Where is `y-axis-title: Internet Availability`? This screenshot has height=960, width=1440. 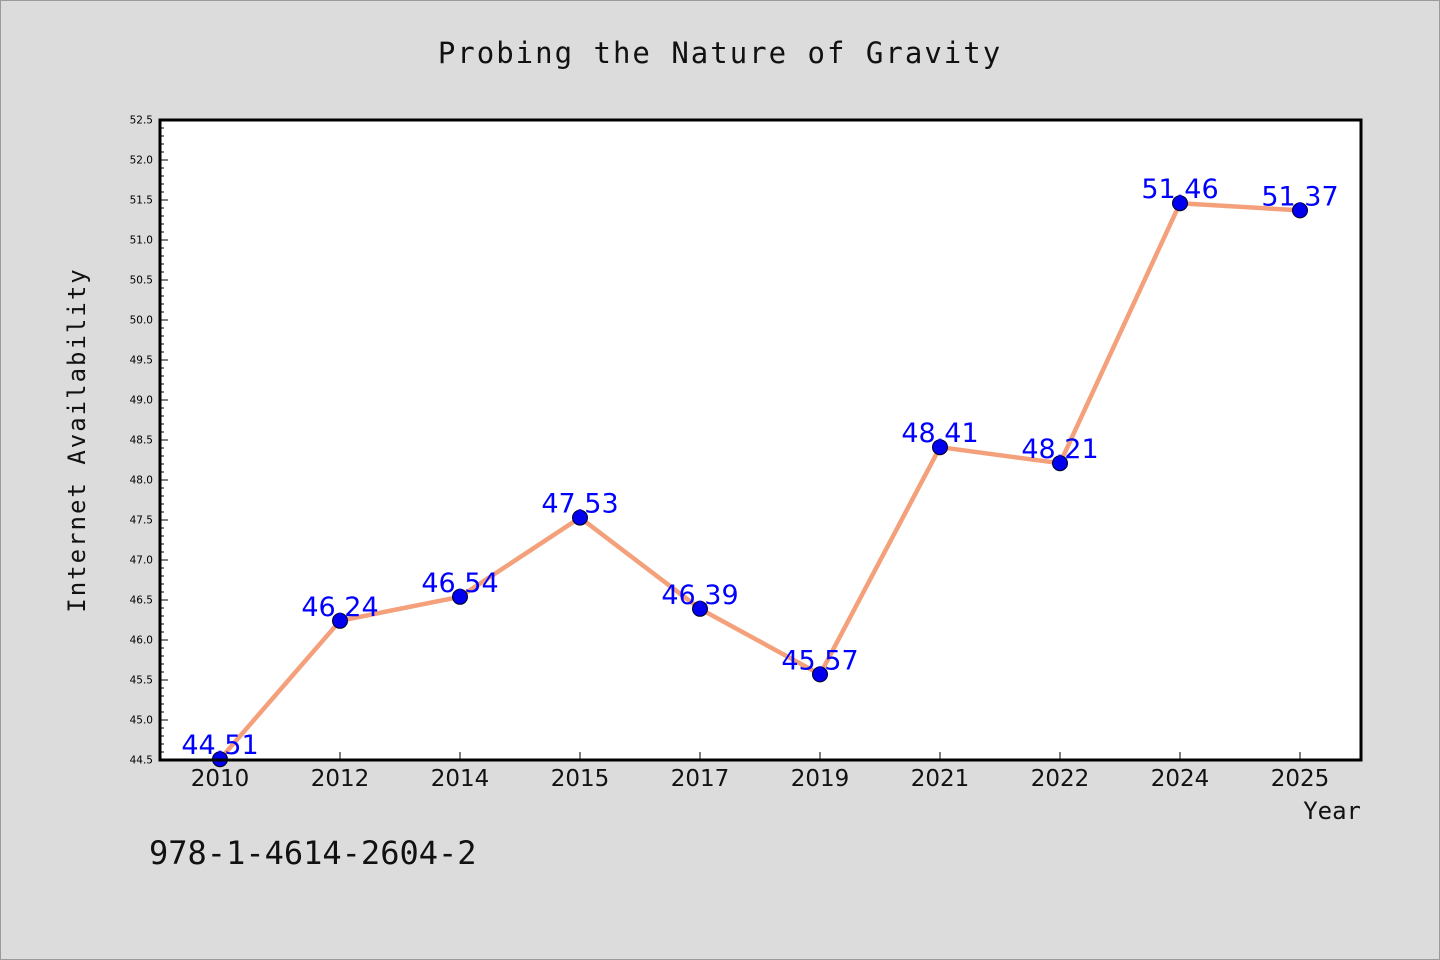
y-axis-title: Internet Availability is located at coordinates (77, 439).